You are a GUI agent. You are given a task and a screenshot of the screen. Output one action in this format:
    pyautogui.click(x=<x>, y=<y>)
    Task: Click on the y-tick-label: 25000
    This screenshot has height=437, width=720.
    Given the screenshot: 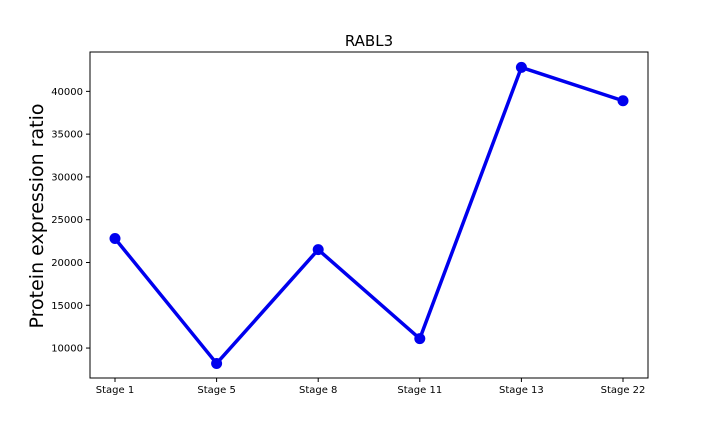 What is the action you would take?
    pyautogui.click(x=67, y=220)
    